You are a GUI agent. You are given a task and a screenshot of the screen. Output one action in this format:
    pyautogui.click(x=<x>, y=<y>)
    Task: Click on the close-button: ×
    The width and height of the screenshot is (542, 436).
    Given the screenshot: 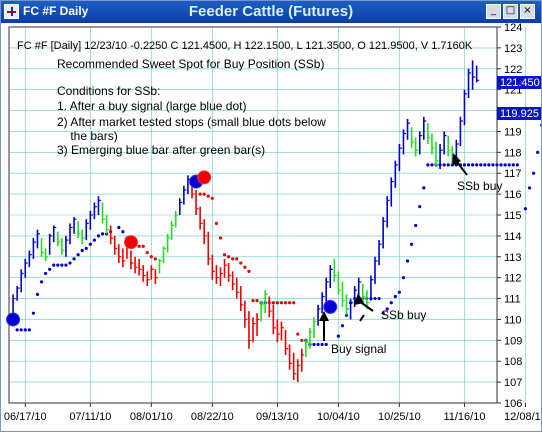 What is the action you would take?
    pyautogui.click(x=527, y=11)
    